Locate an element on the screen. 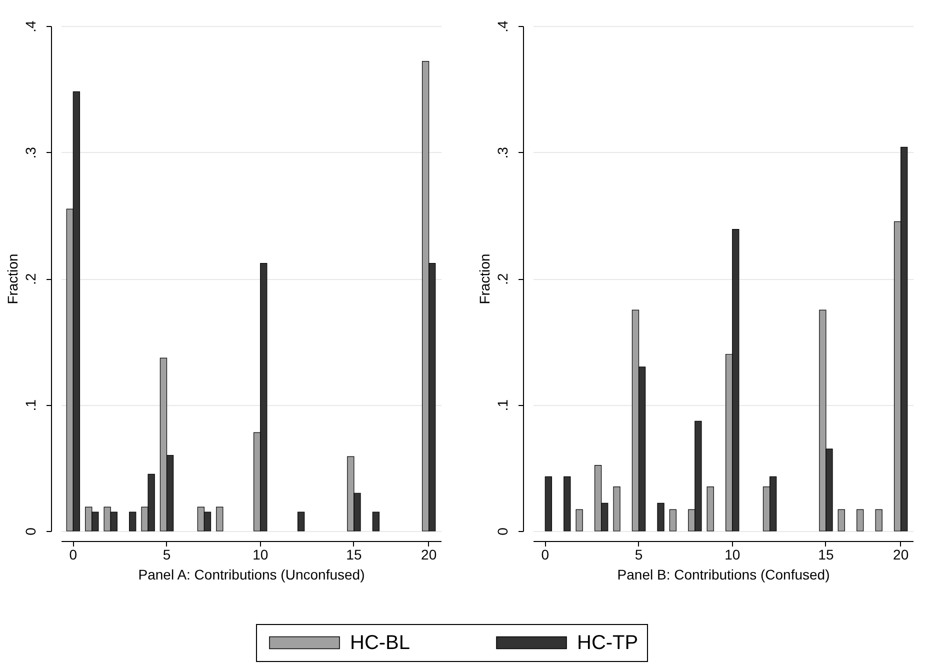 This screenshot has width=944, height=672. legend-label: HC-TP is located at coordinates (607, 643).